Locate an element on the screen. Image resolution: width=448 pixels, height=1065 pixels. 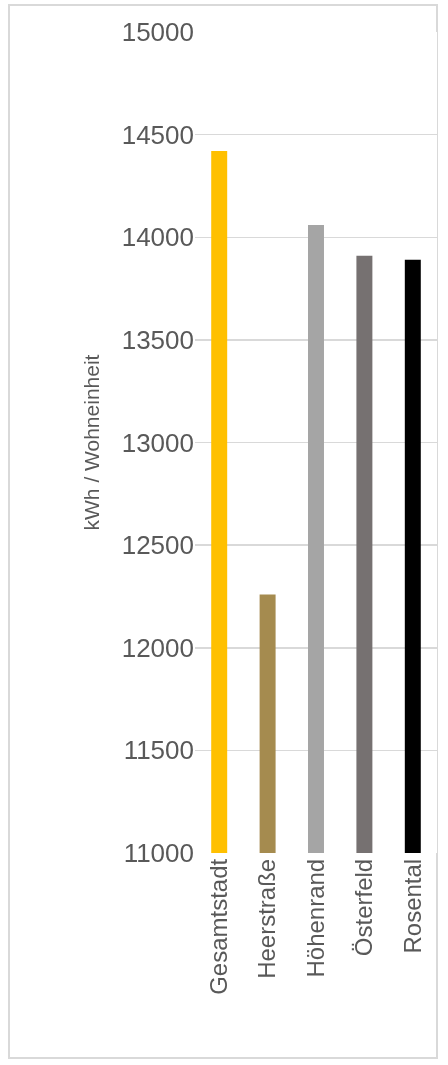
y-tick-label: 11500 is located at coordinates (158, 750).